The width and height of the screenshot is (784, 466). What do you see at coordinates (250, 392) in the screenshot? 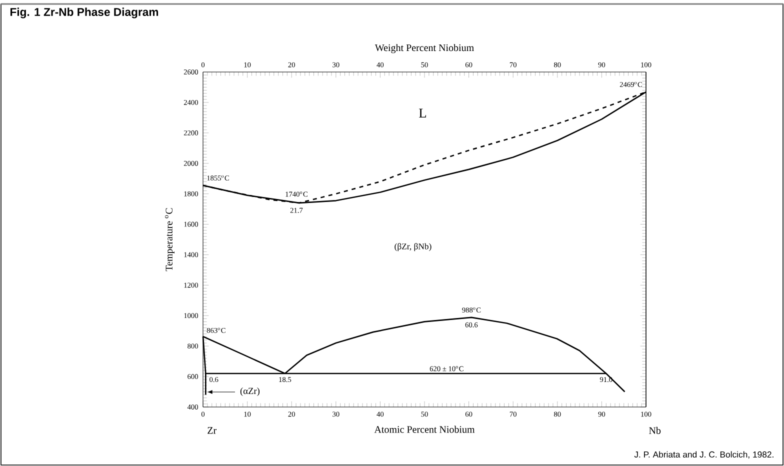
I see `annotation: (αZr)` at bounding box center [250, 392].